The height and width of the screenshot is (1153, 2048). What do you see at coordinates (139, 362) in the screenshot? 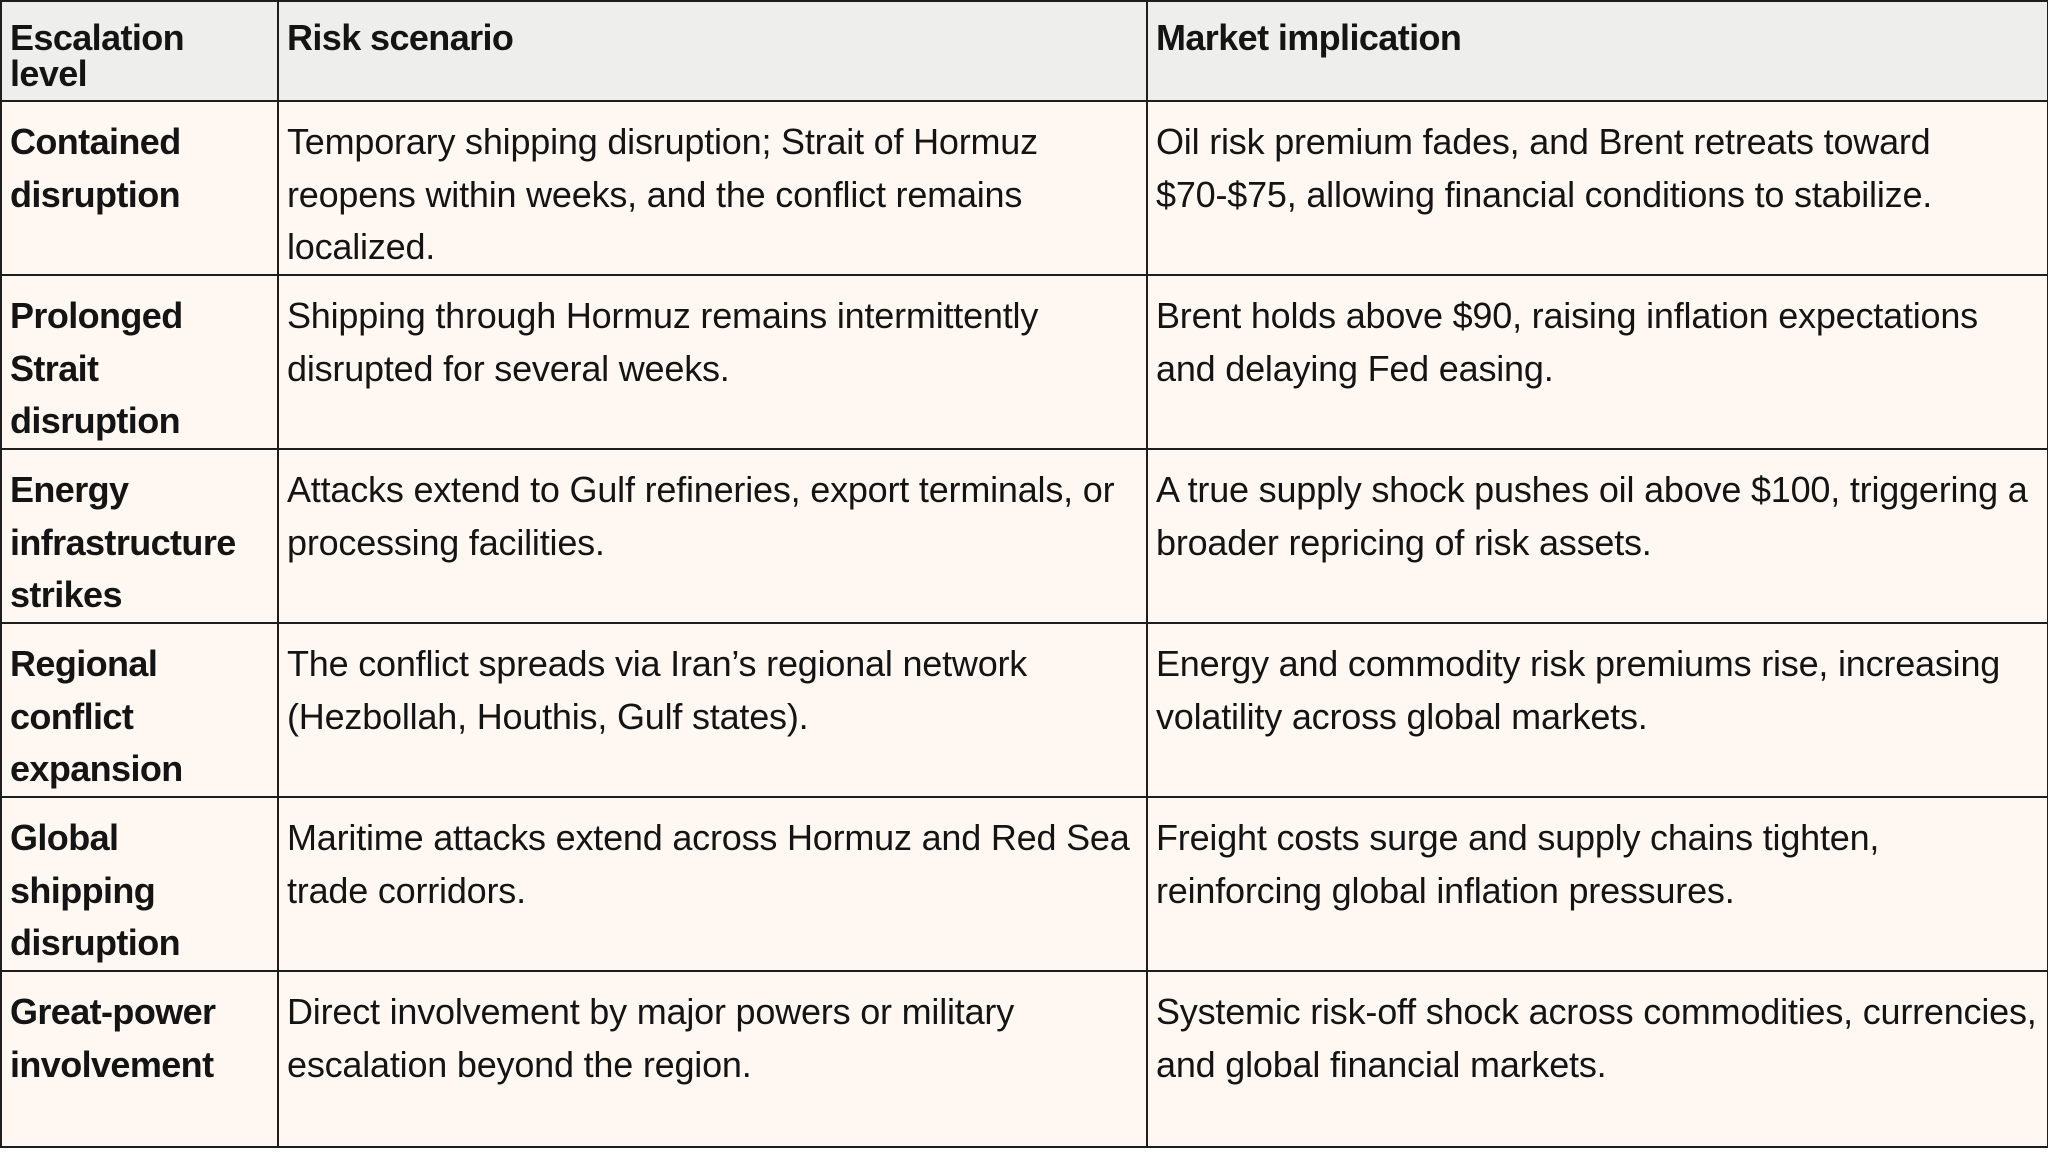
I see `escalation-level-cell: Prolonged Strait disruption` at bounding box center [139, 362].